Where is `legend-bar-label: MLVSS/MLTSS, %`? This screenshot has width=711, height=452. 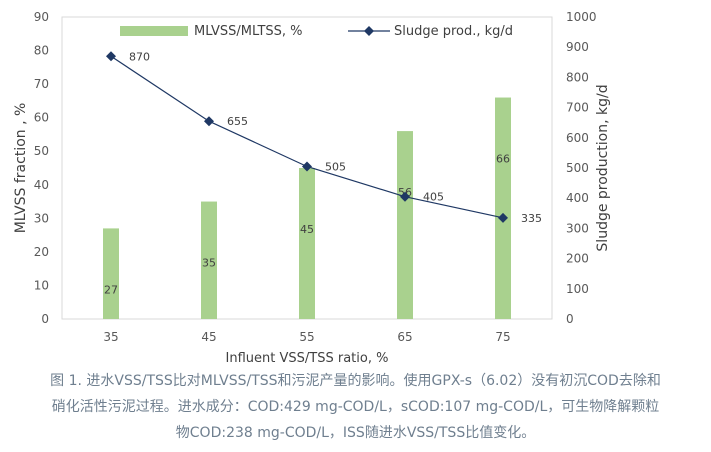
legend-bar-label: MLVSS/MLTSS, % is located at coordinates (248, 31).